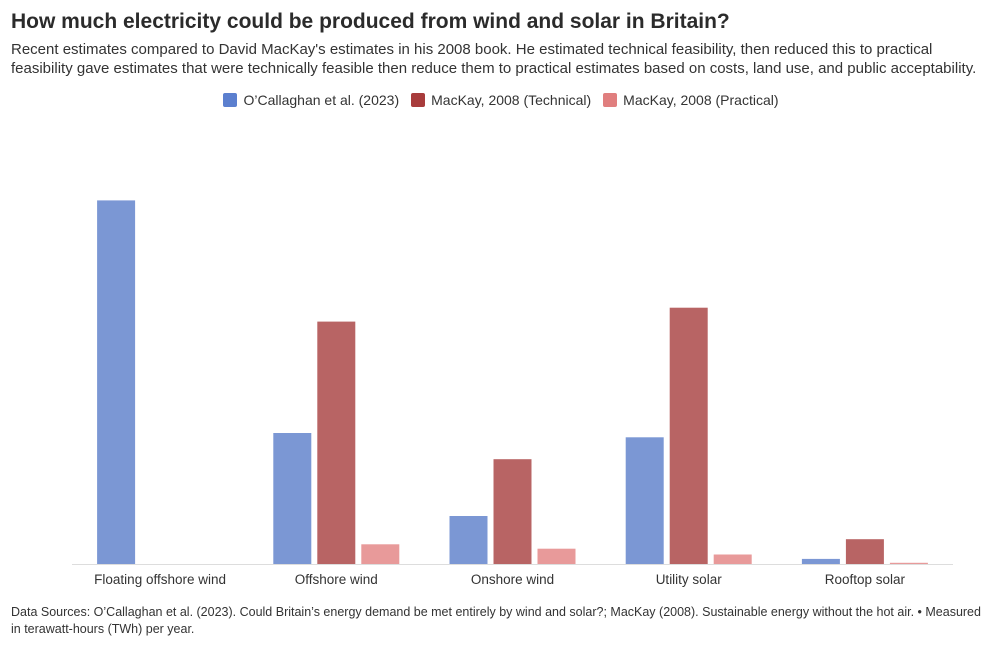 This screenshot has height=650, width=1002. What do you see at coordinates (321, 100) in the screenshot?
I see `legend-label-ocallaghan: O’Callaghan et al. (2023)` at bounding box center [321, 100].